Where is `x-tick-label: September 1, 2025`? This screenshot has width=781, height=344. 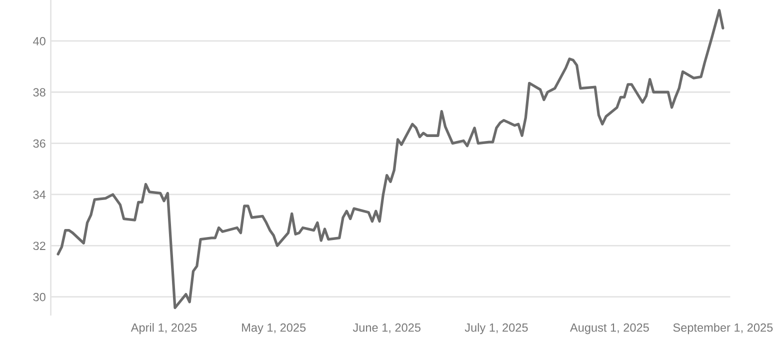 x-tick-label: September 1, 2025 is located at coordinates (723, 328).